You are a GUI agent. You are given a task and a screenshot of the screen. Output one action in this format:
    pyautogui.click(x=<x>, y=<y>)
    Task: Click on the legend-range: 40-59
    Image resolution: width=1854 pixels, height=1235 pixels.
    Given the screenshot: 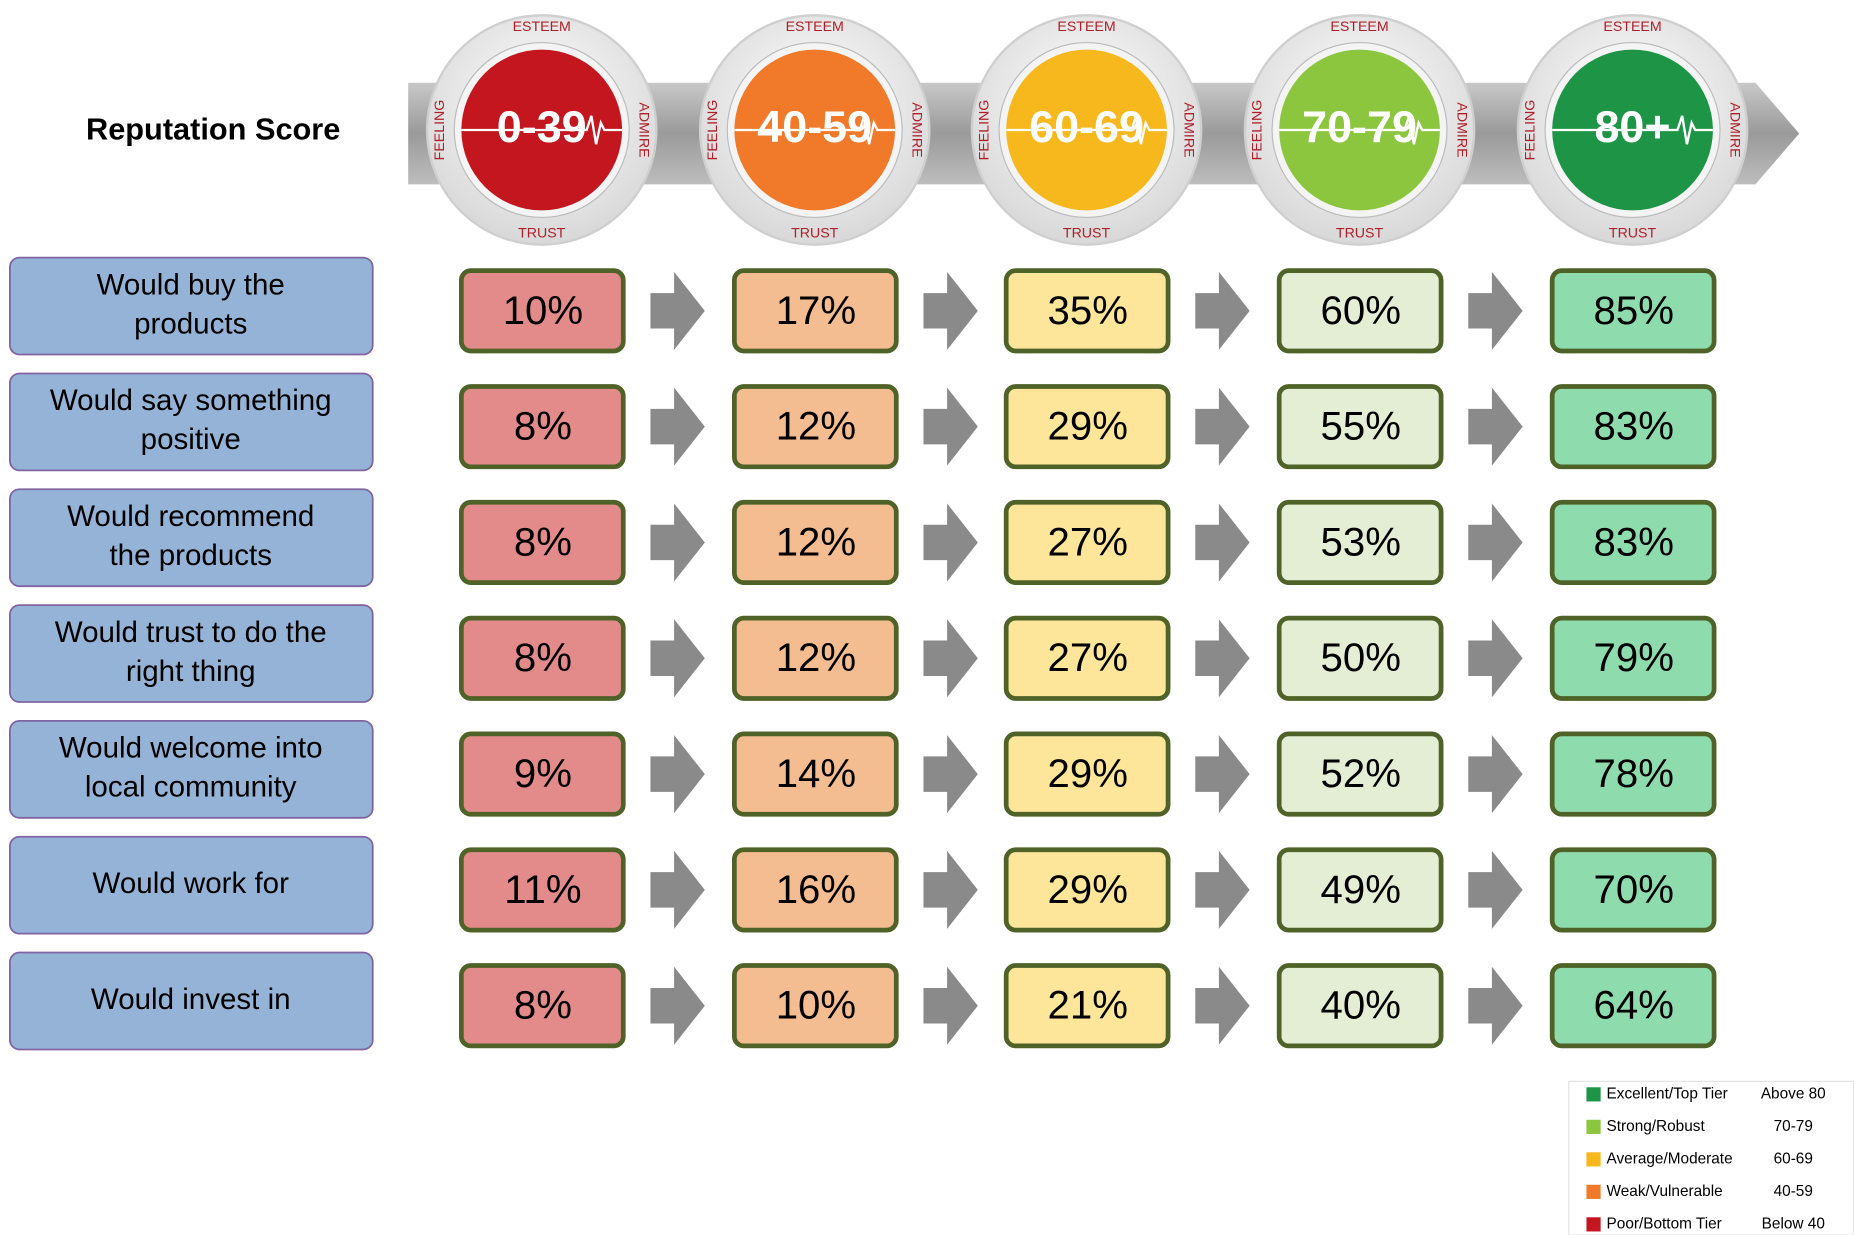 What is the action you would take?
    pyautogui.click(x=1793, y=1191)
    